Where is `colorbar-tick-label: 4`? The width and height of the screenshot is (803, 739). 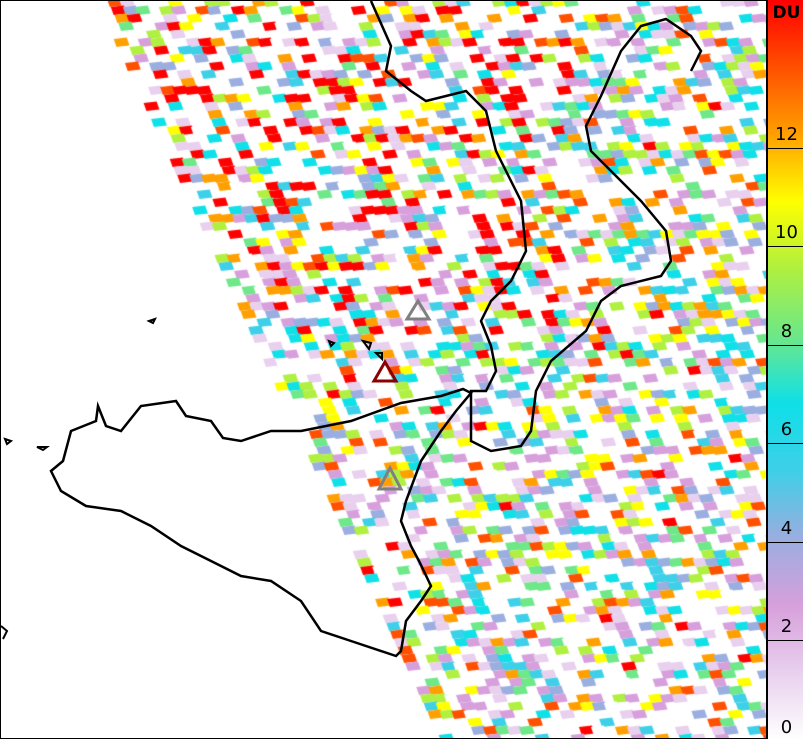
colorbar-tick-label: 4 is located at coordinates (786, 528).